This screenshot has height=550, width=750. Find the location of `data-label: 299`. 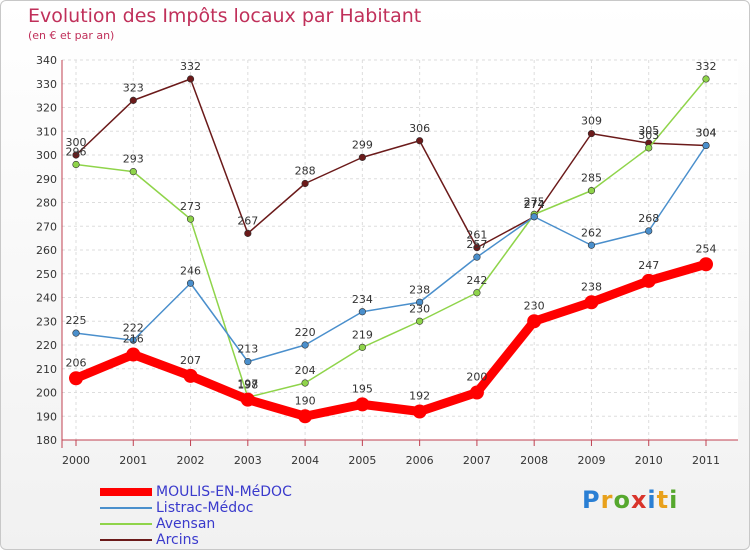

data-label: 299 is located at coordinates (362, 144).